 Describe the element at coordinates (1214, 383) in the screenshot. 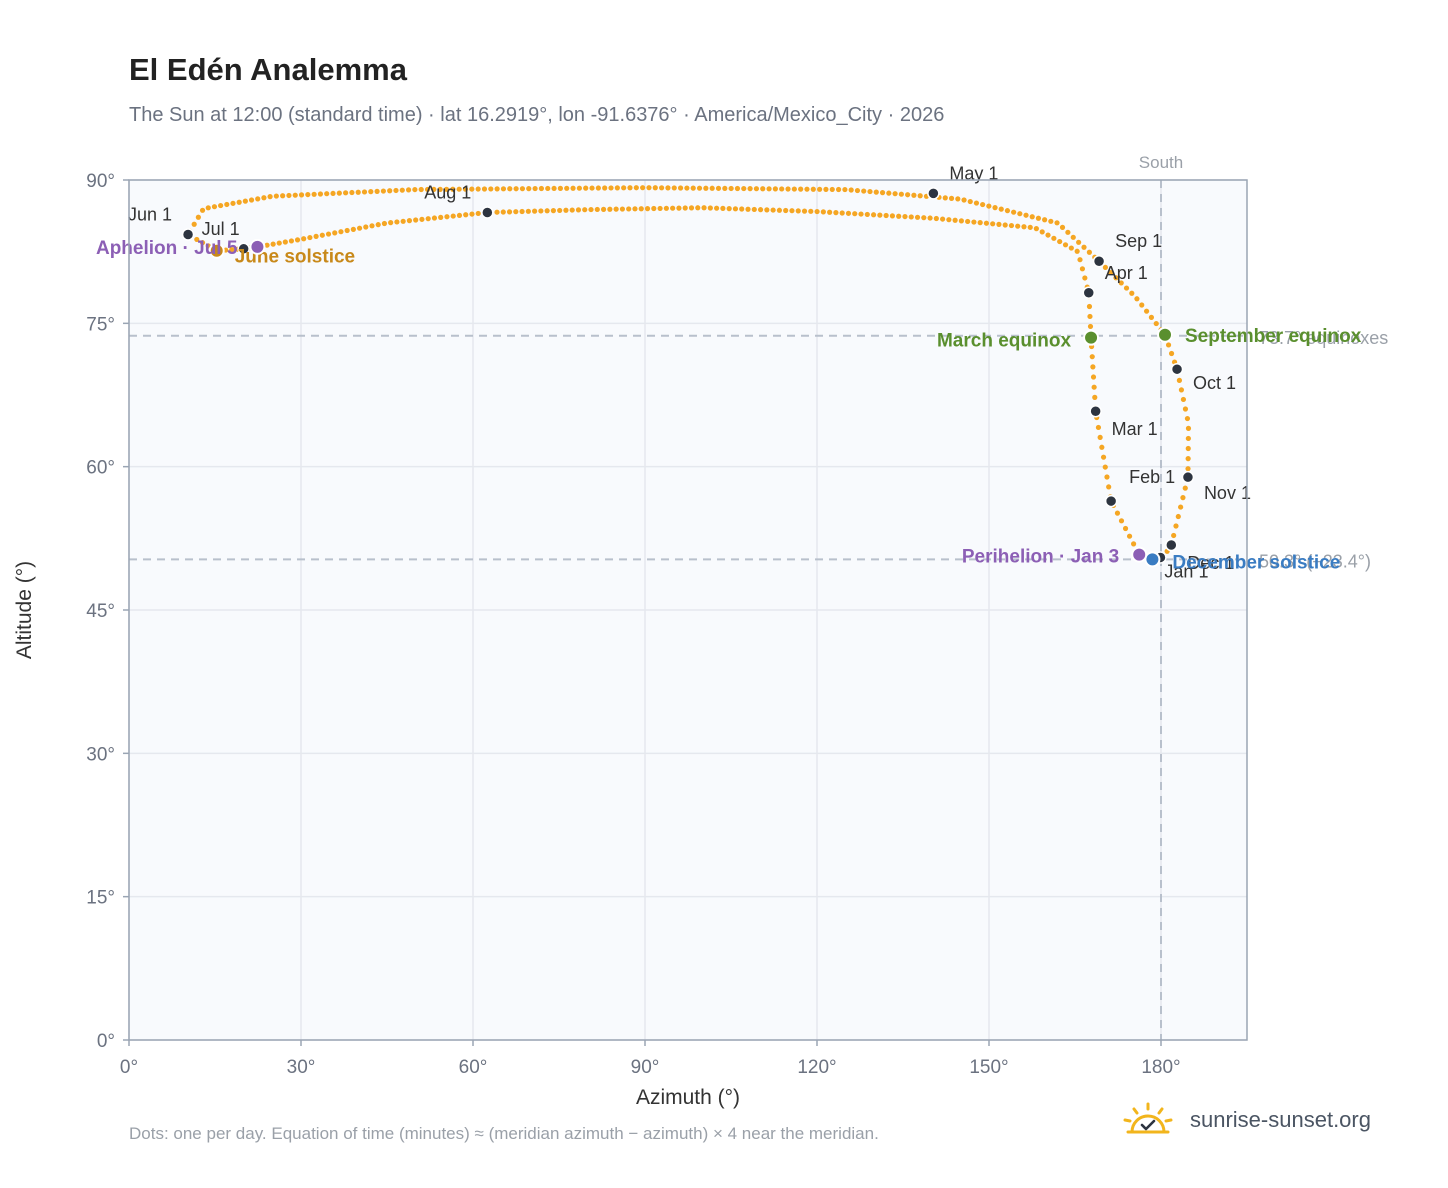

I see `month-label: Oct 1` at that location.